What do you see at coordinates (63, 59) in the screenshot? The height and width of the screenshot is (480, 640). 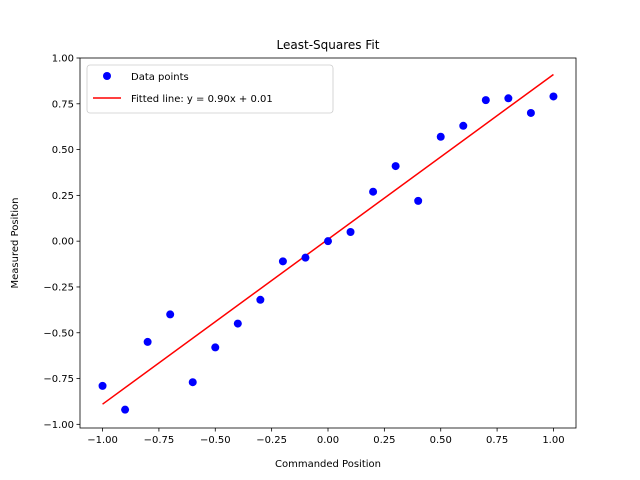 I see `y-tick-label: 1.00` at bounding box center [63, 59].